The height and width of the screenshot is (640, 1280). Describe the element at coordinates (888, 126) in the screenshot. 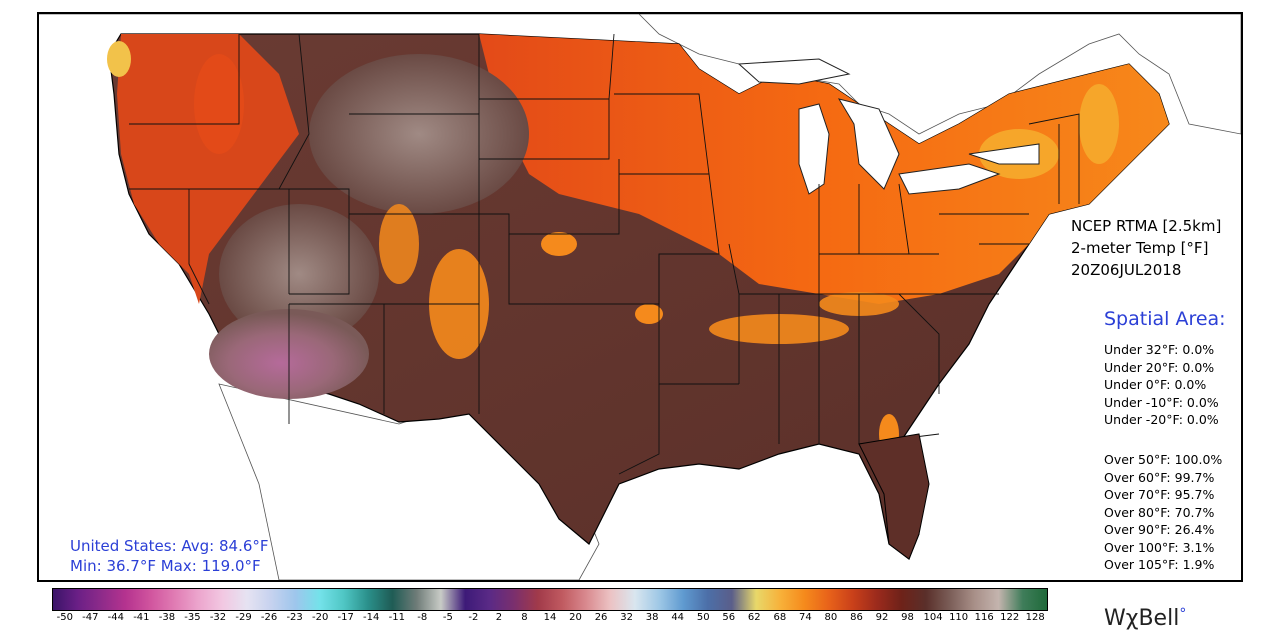

I see `great-lakes` at that location.